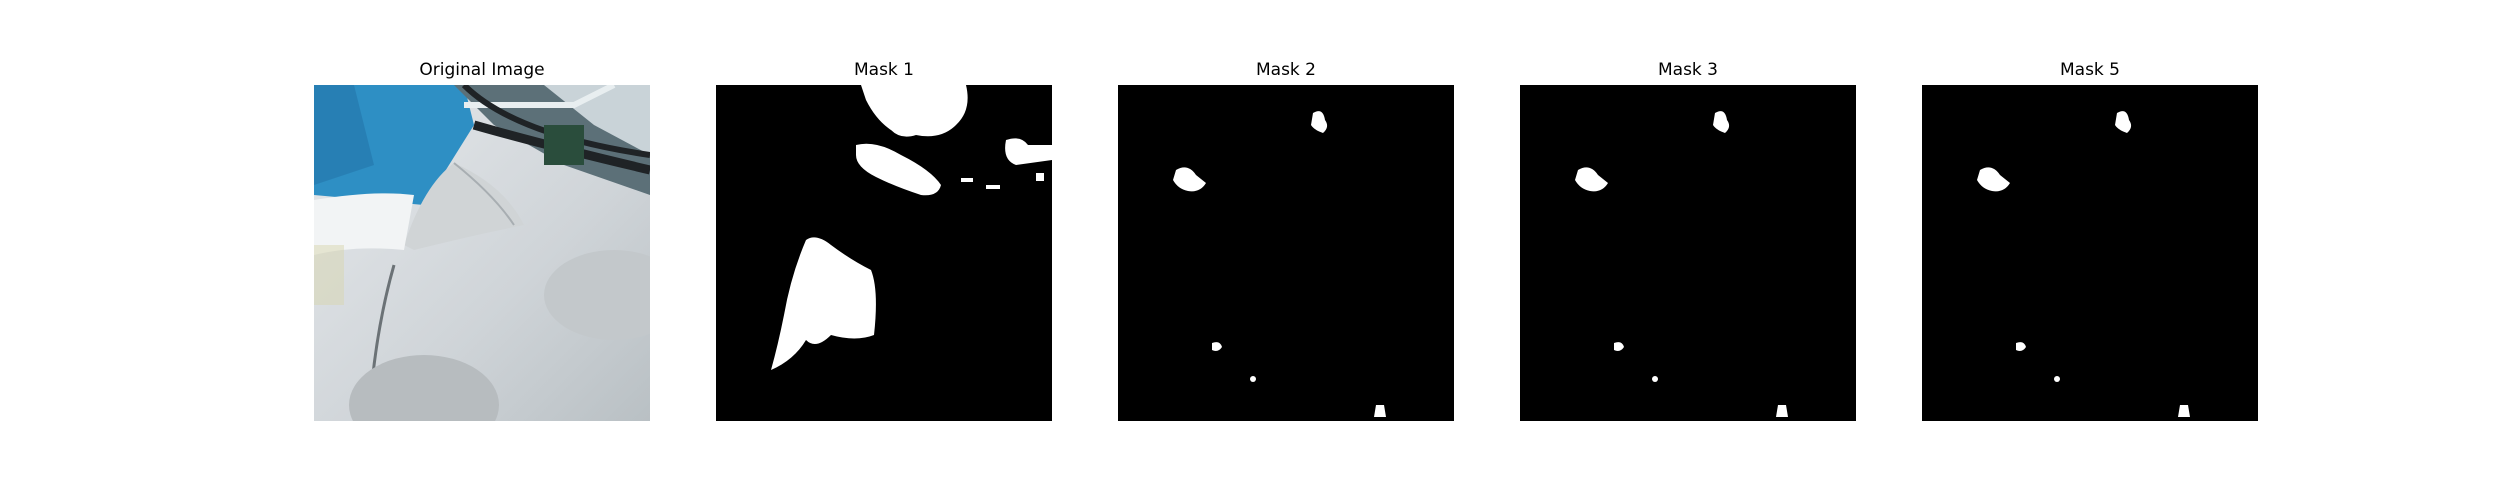  Describe the element at coordinates (883, 70) in the screenshot. I see `panel-title: Mask 1` at that location.